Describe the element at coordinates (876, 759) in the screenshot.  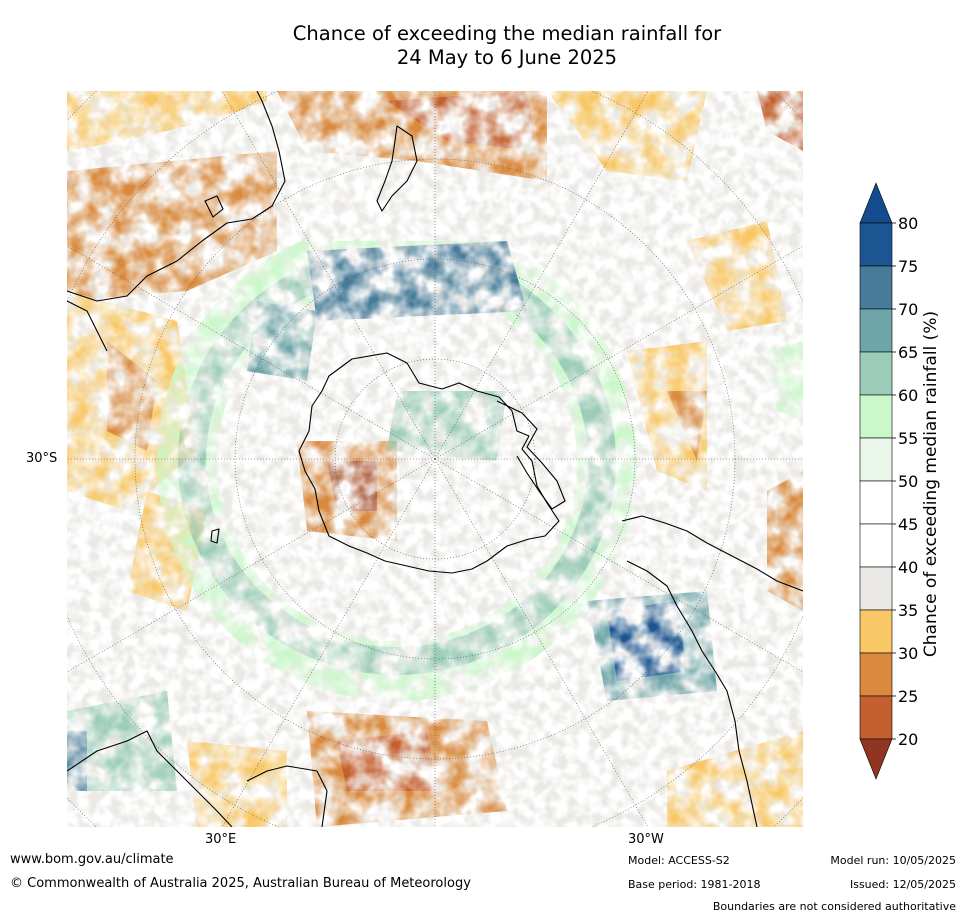
I see `colorbar-under-triangle` at that location.